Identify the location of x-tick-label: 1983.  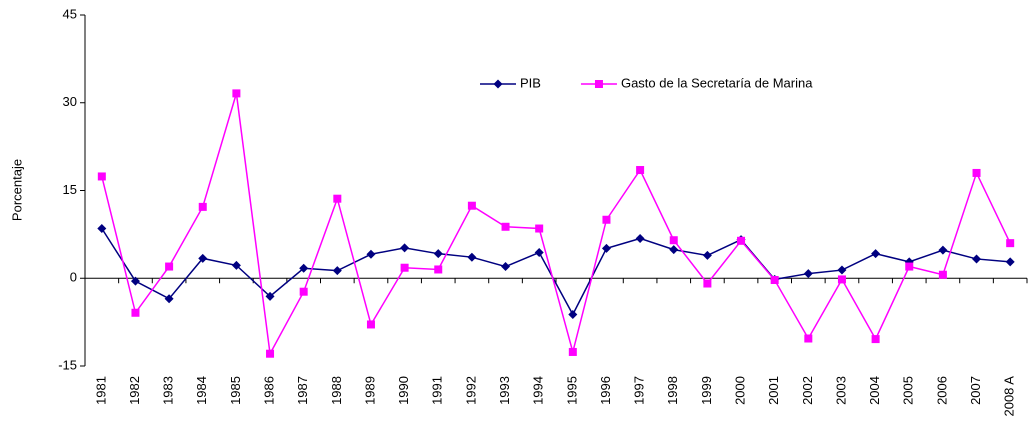
(168, 390).